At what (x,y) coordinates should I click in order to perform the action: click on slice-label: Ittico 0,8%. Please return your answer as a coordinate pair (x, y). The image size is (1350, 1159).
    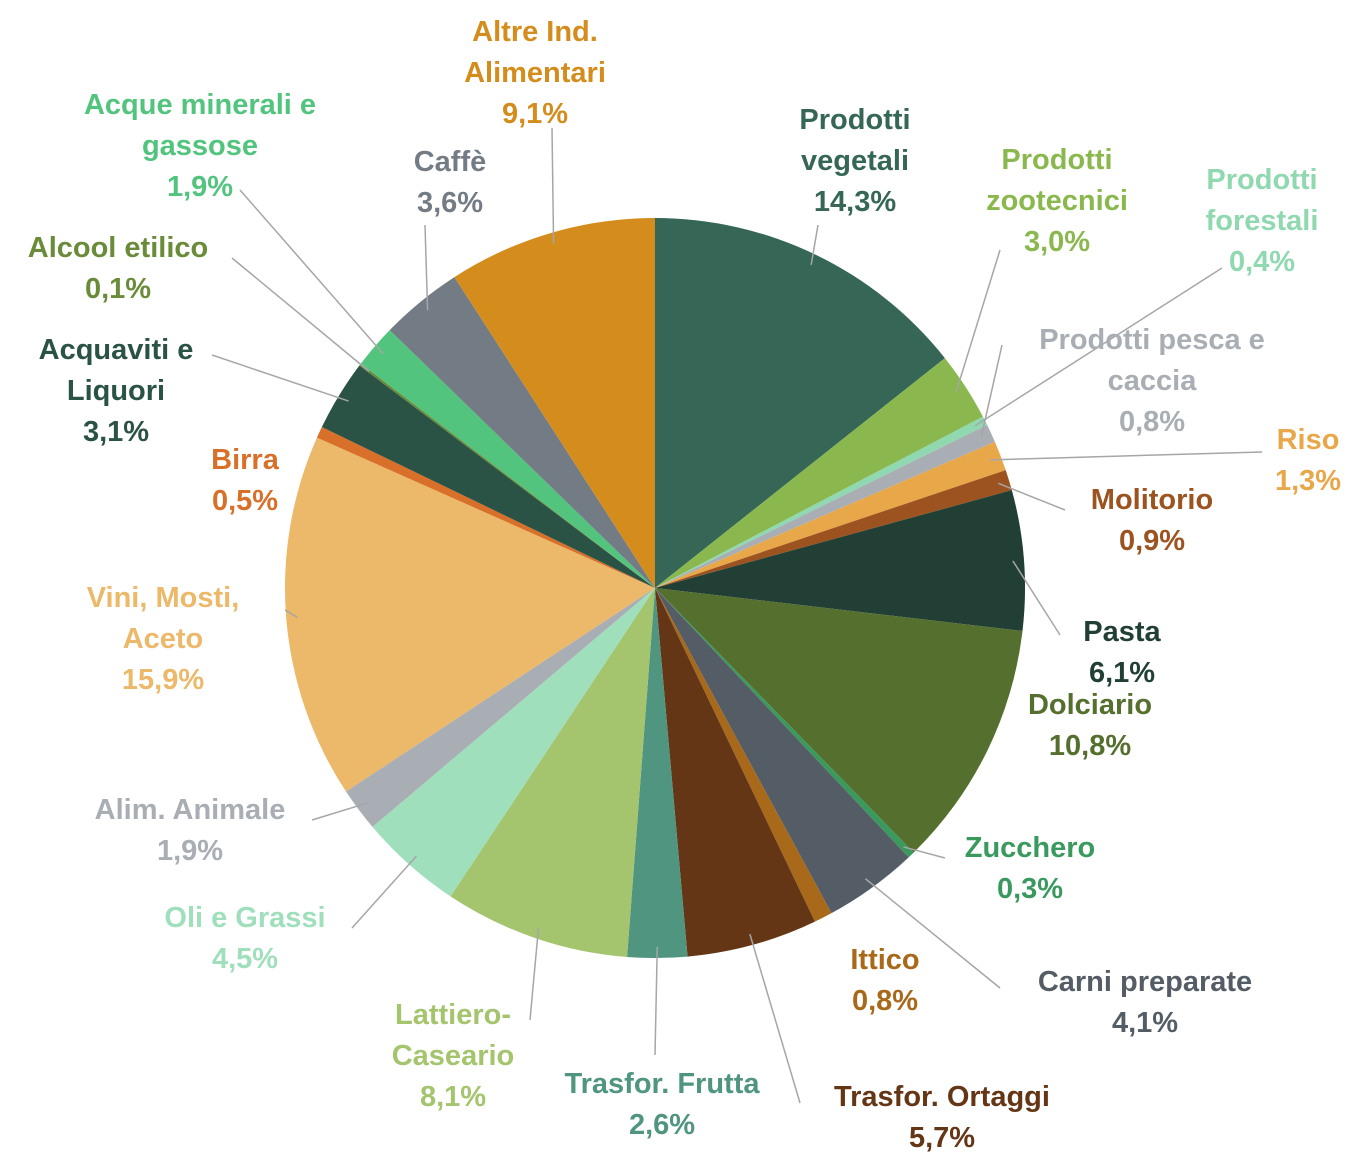
    Looking at the image, I should click on (885, 981).